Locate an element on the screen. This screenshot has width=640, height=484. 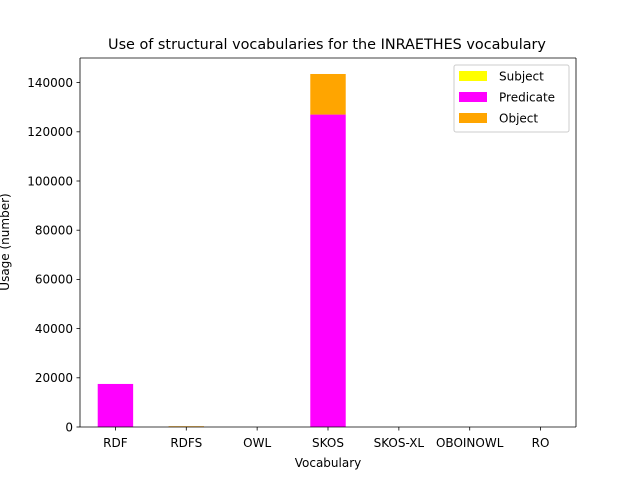
x-tick-label: RO is located at coordinates (541, 443).